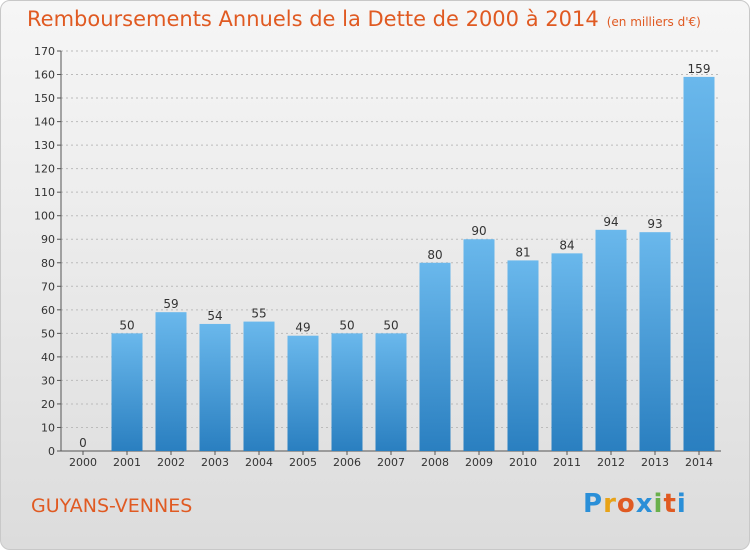  Describe the element at coordinates (259, 462) in the screenshot. I see `x-tick-label-2004: 2004` at that location.